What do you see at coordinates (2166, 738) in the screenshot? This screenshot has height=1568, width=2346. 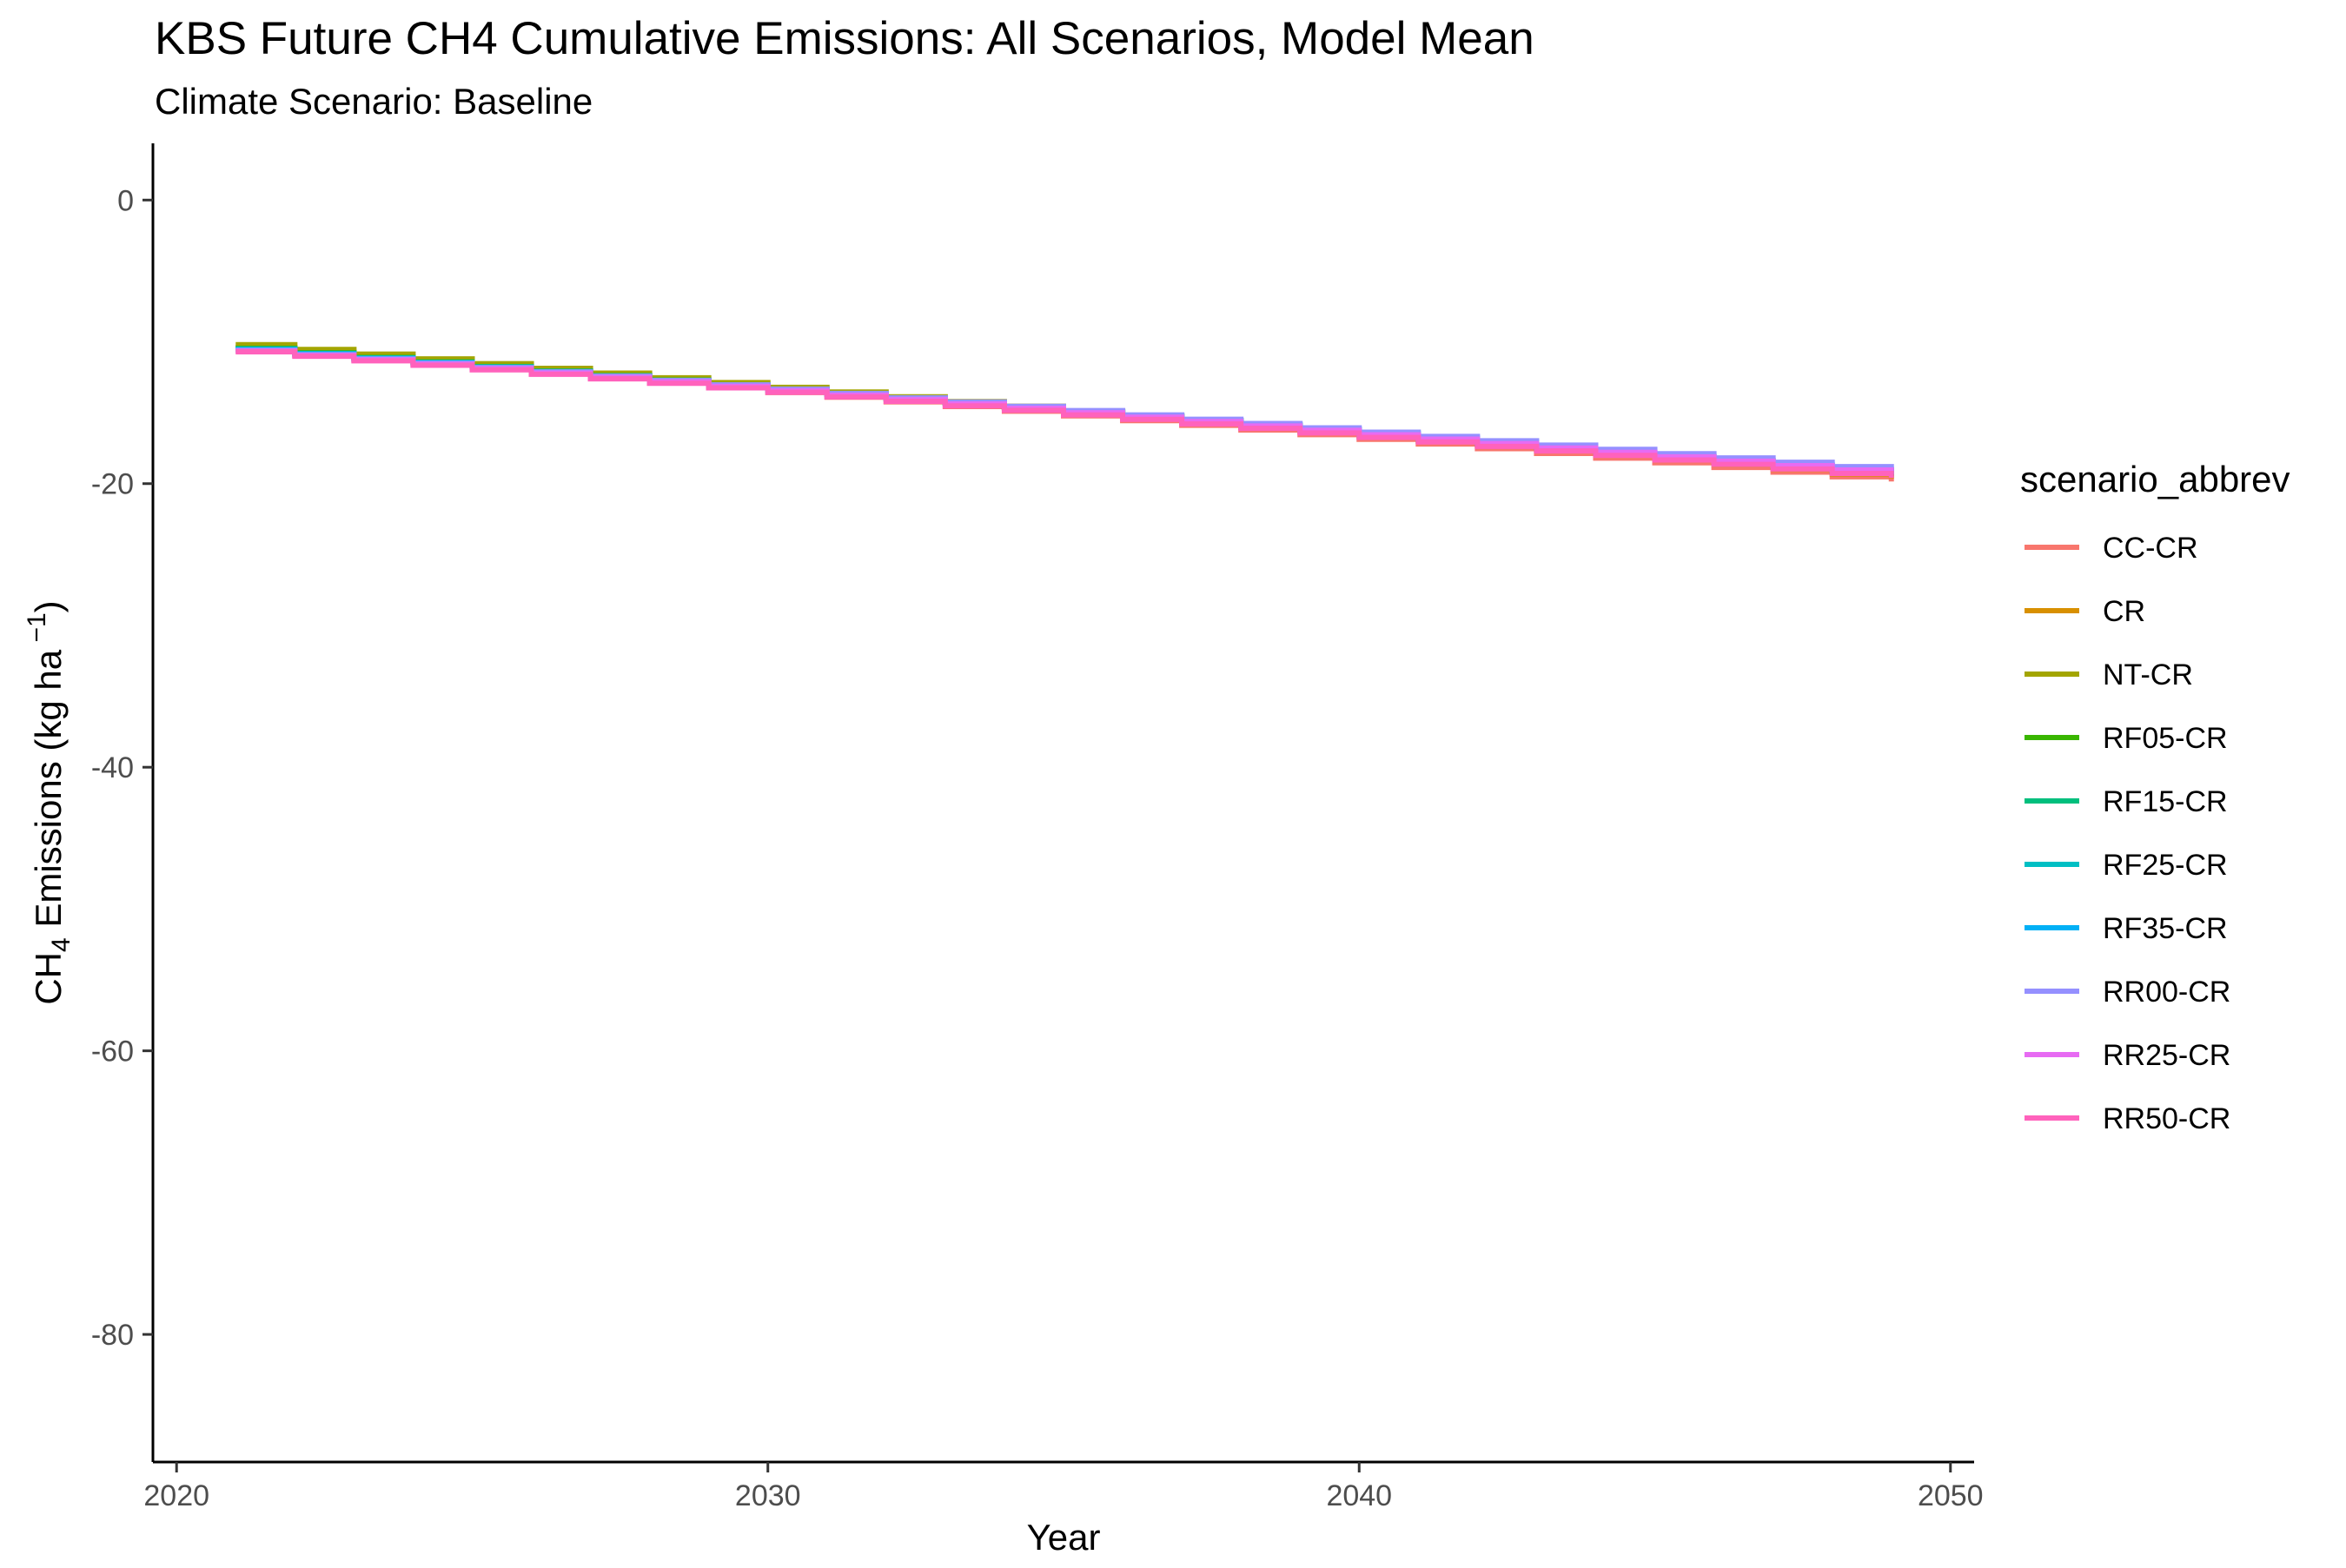 I see `legend-label-rf05-cr: RF05-CR` at bounding box center [2166, 738].